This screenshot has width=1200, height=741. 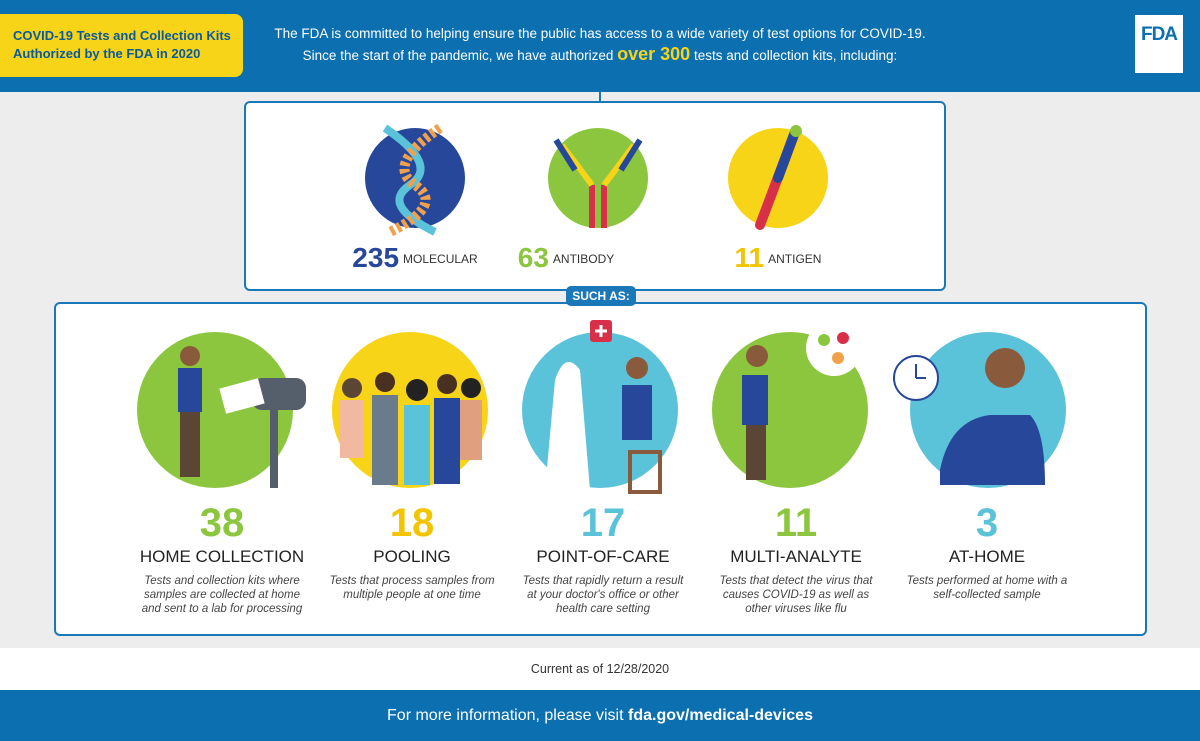 I want to click on test-label: MOLECULAR, so click(x=440, y=259).